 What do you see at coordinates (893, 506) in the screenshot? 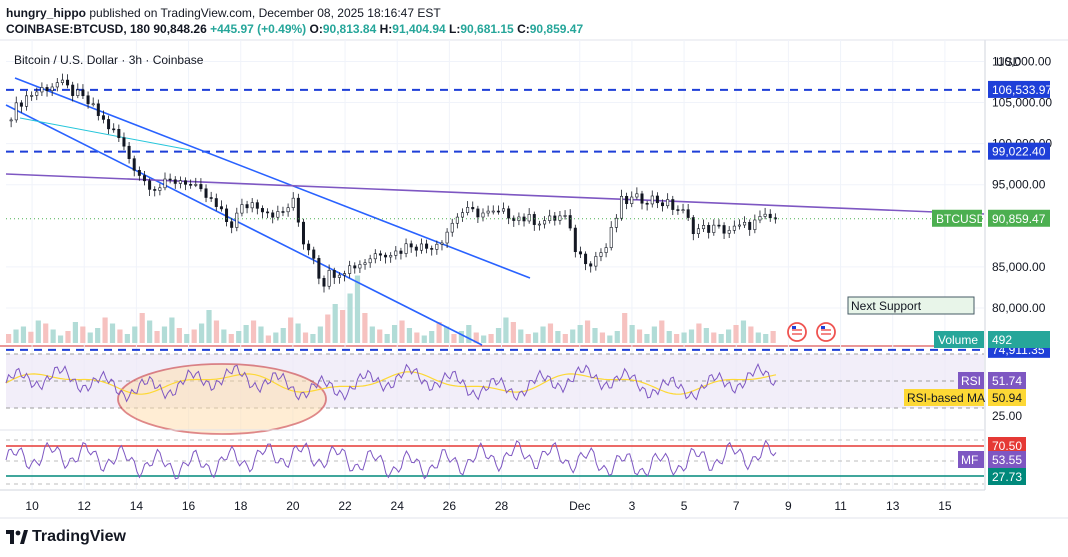
I see `x-tick-label: 13` at bounding box center [893, 506].